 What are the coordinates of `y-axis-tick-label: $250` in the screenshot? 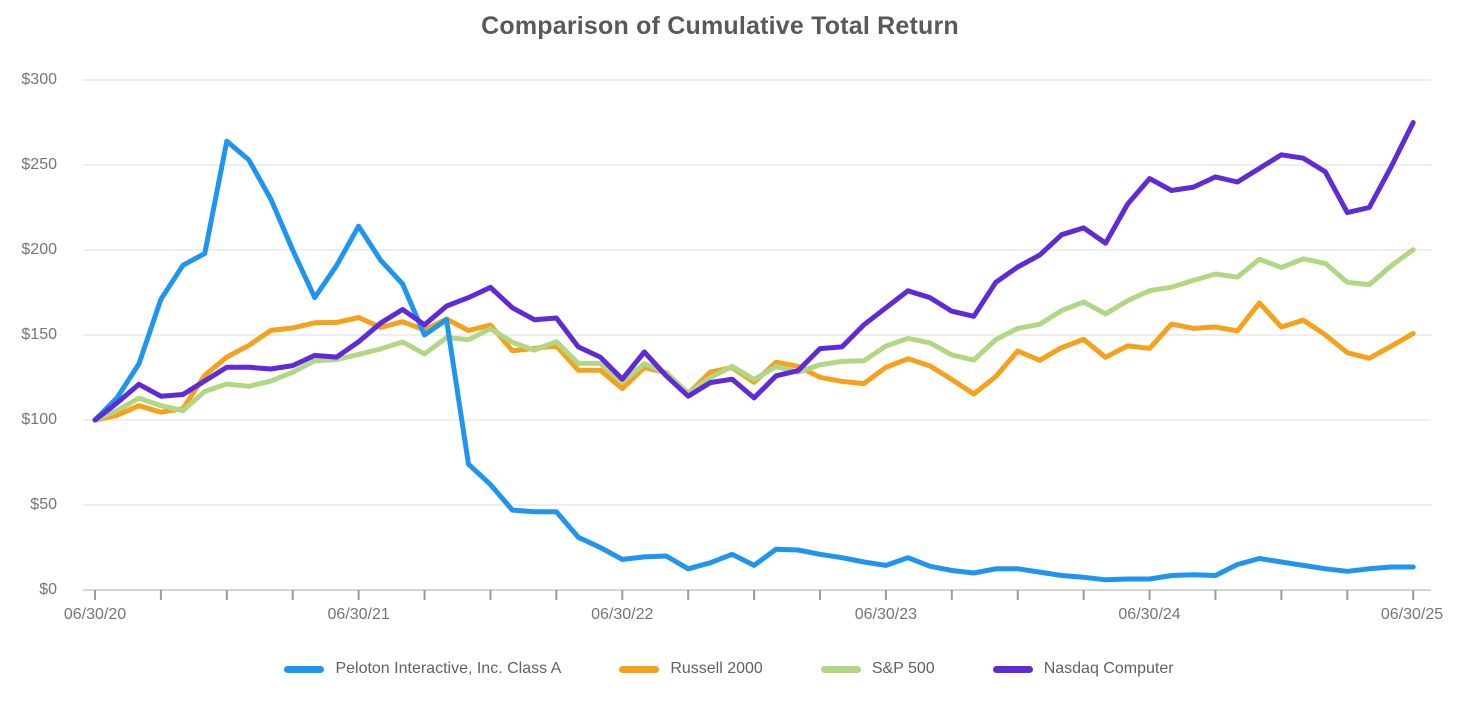 It's located at (39, 164).